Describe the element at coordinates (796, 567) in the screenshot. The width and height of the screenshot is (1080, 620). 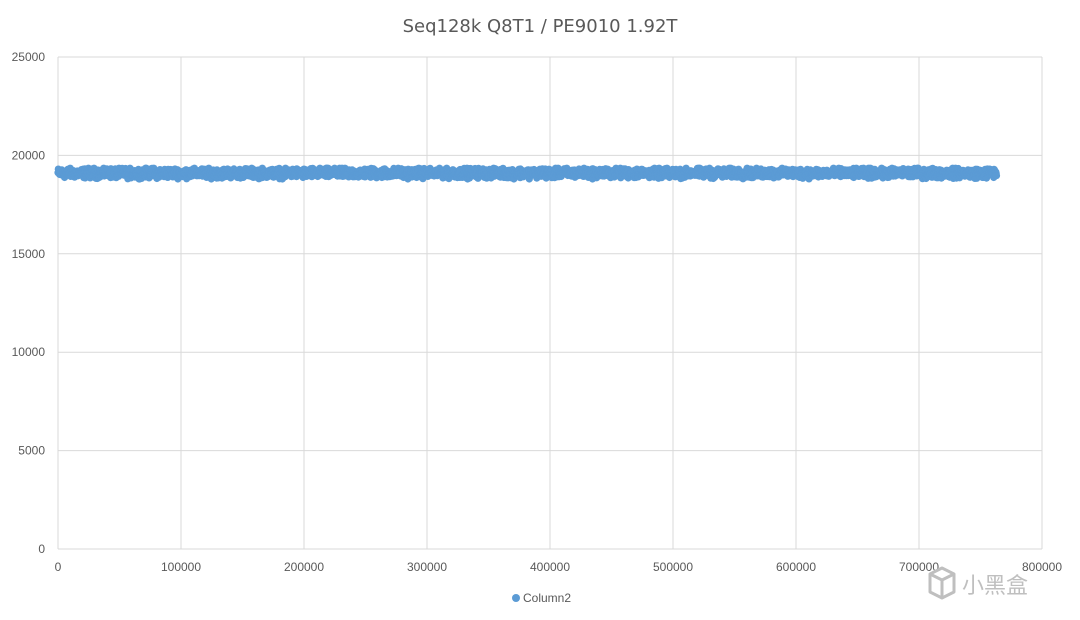
I see `x-tick-label: 600000` at that location.